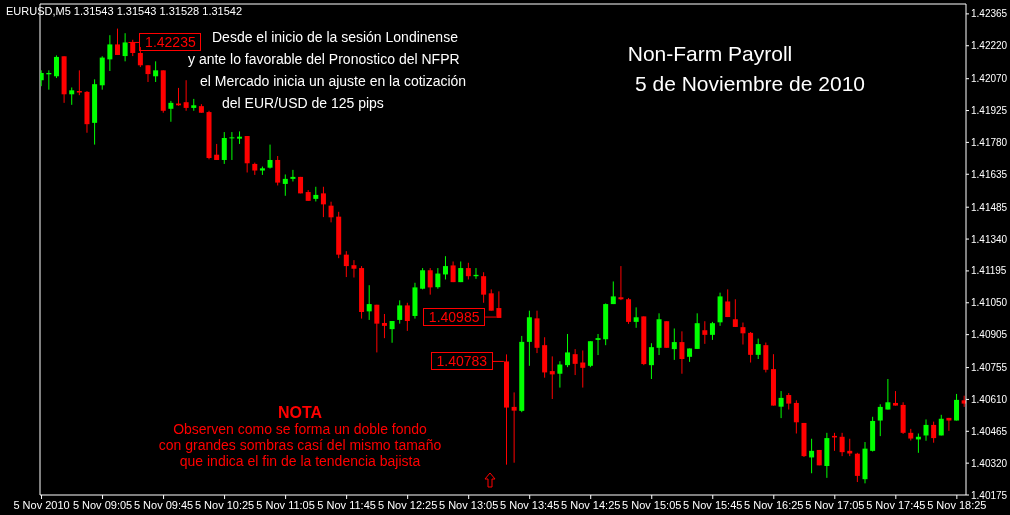 This screenshot has height=515, width=1010. Describe the element at coordinates (407, 504) in the screenshot. I see `x-tick-label: 5 Nov 12:25` at that location.